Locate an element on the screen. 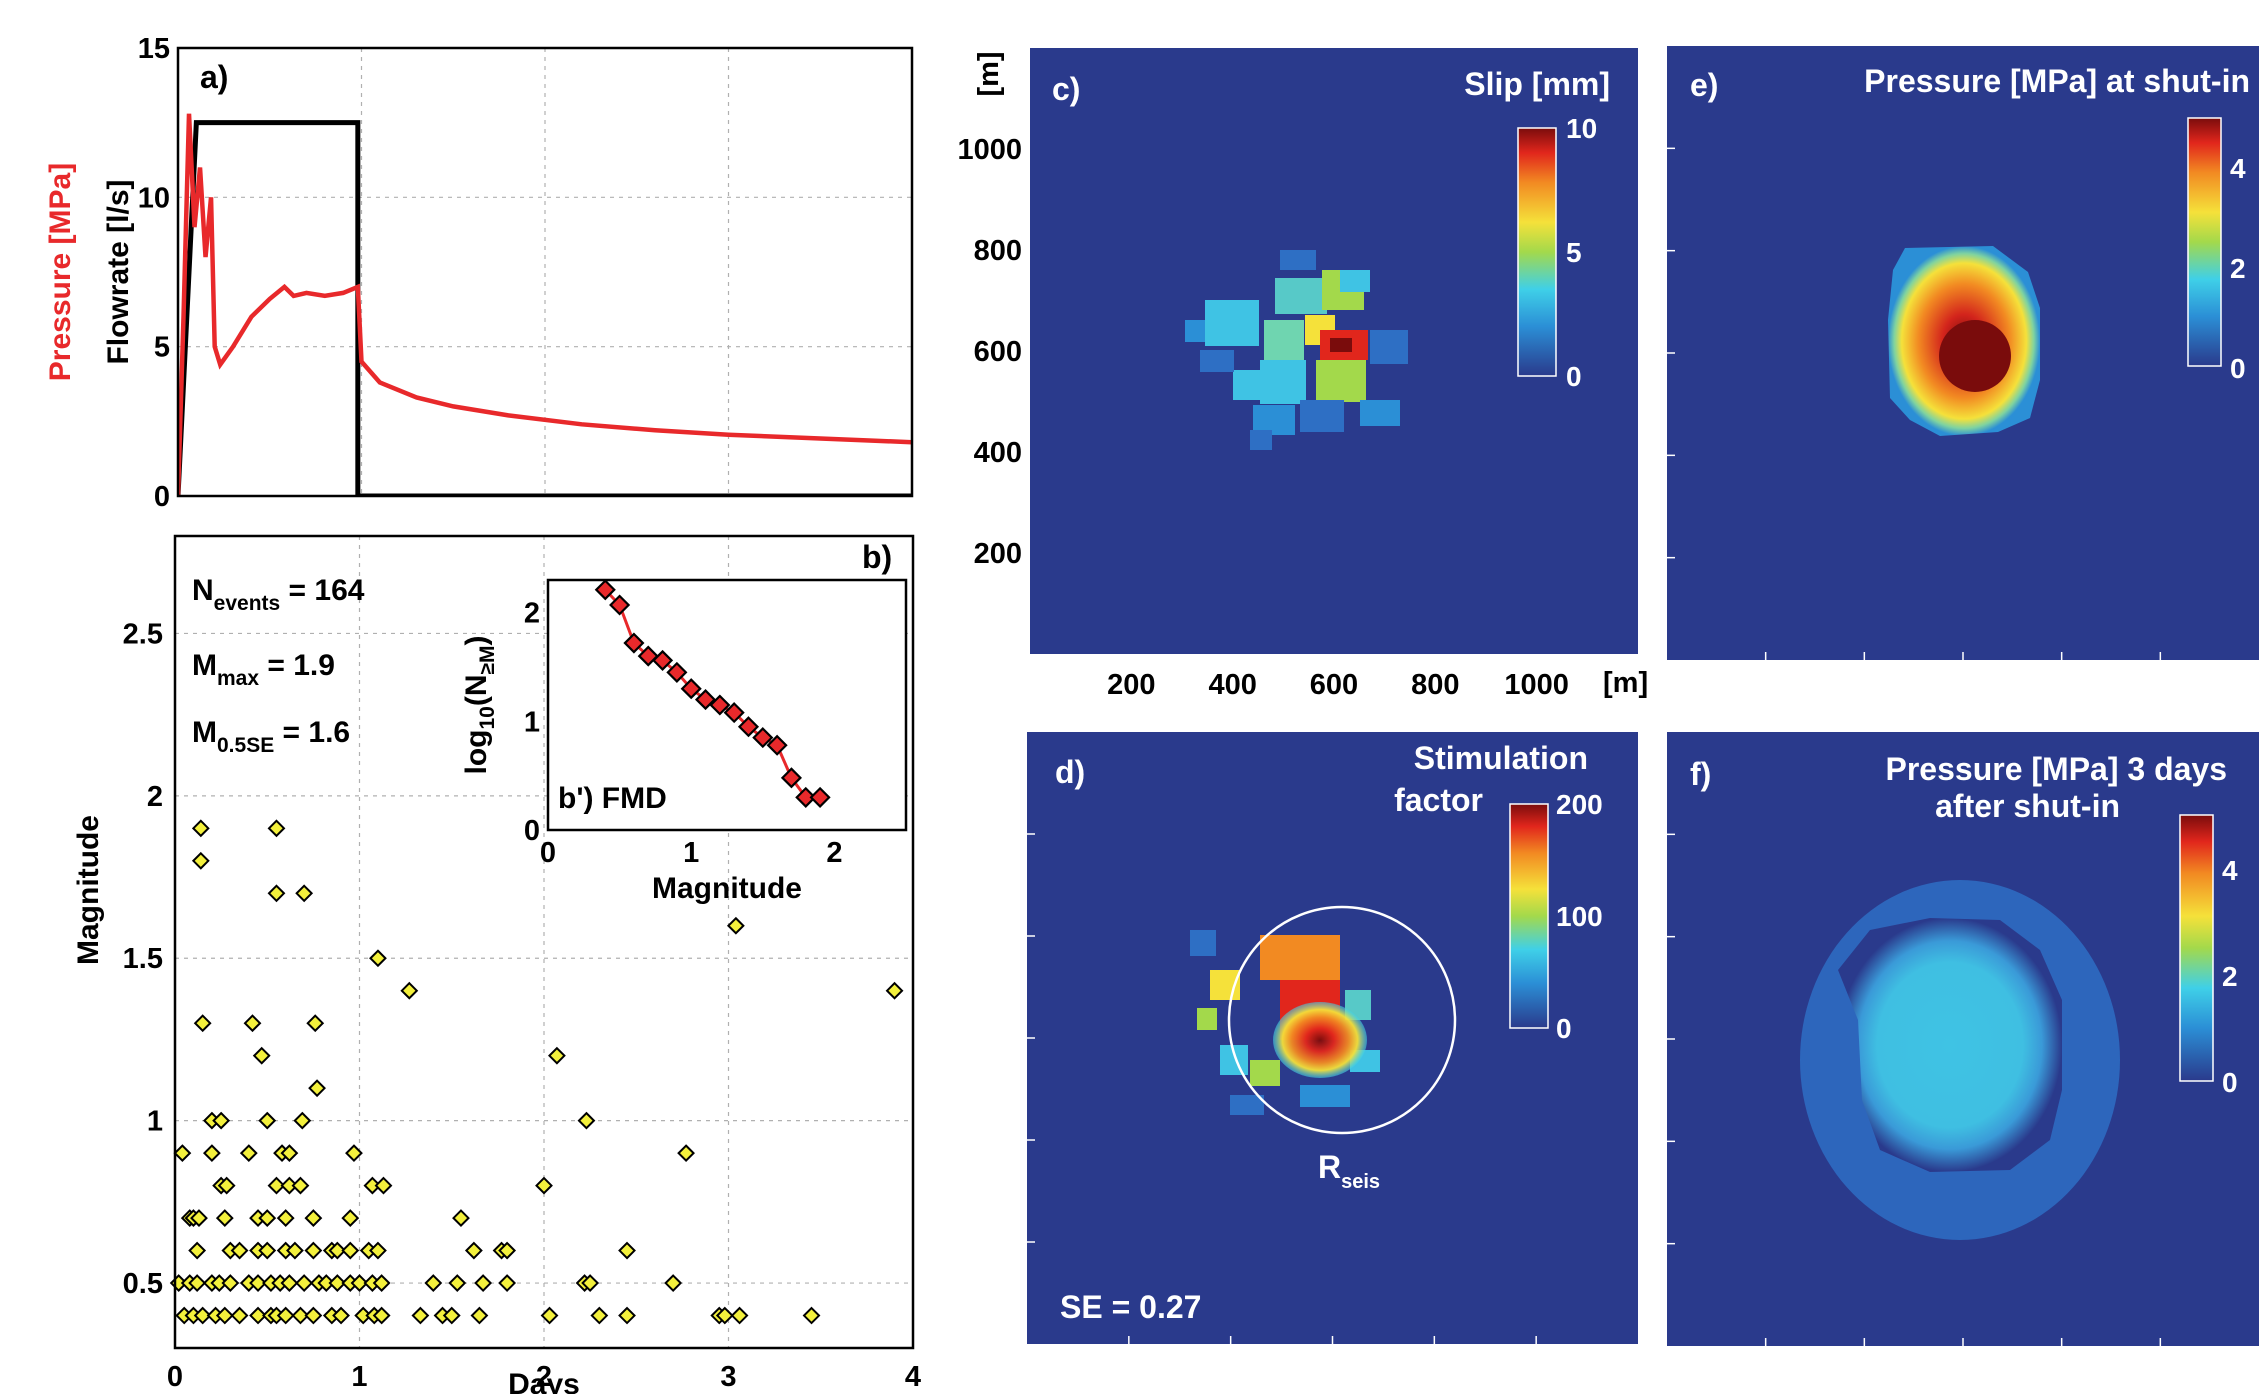 This screenshot has width=2259, height=1394. fmd-ytick-label: 1 is located at coordinates (532, 722).